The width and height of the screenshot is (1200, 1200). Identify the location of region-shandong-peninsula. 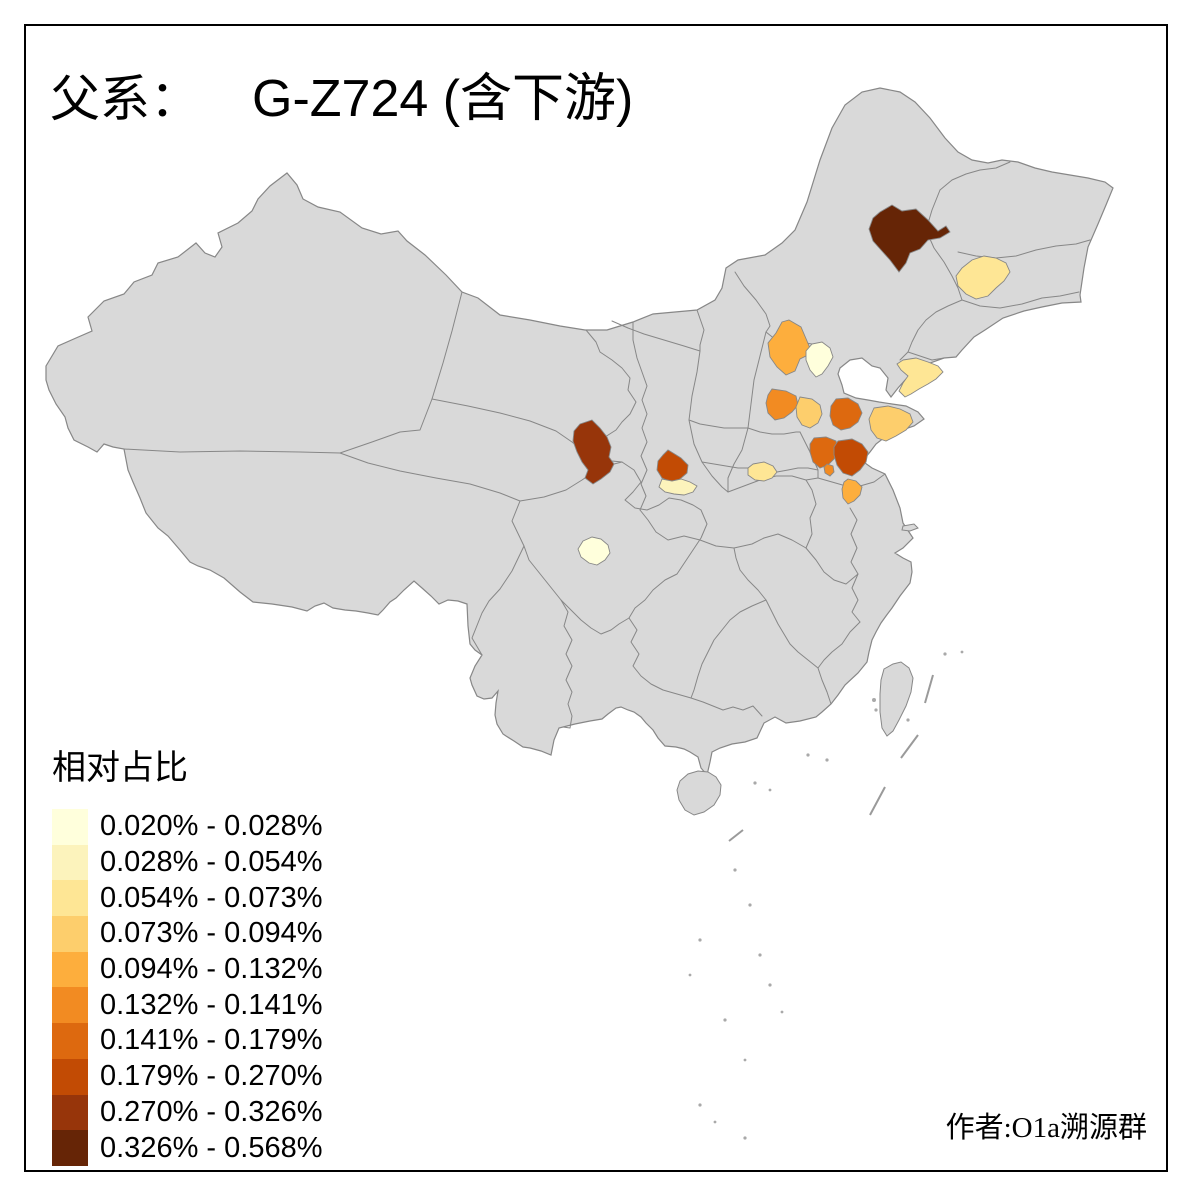
(891, 423).